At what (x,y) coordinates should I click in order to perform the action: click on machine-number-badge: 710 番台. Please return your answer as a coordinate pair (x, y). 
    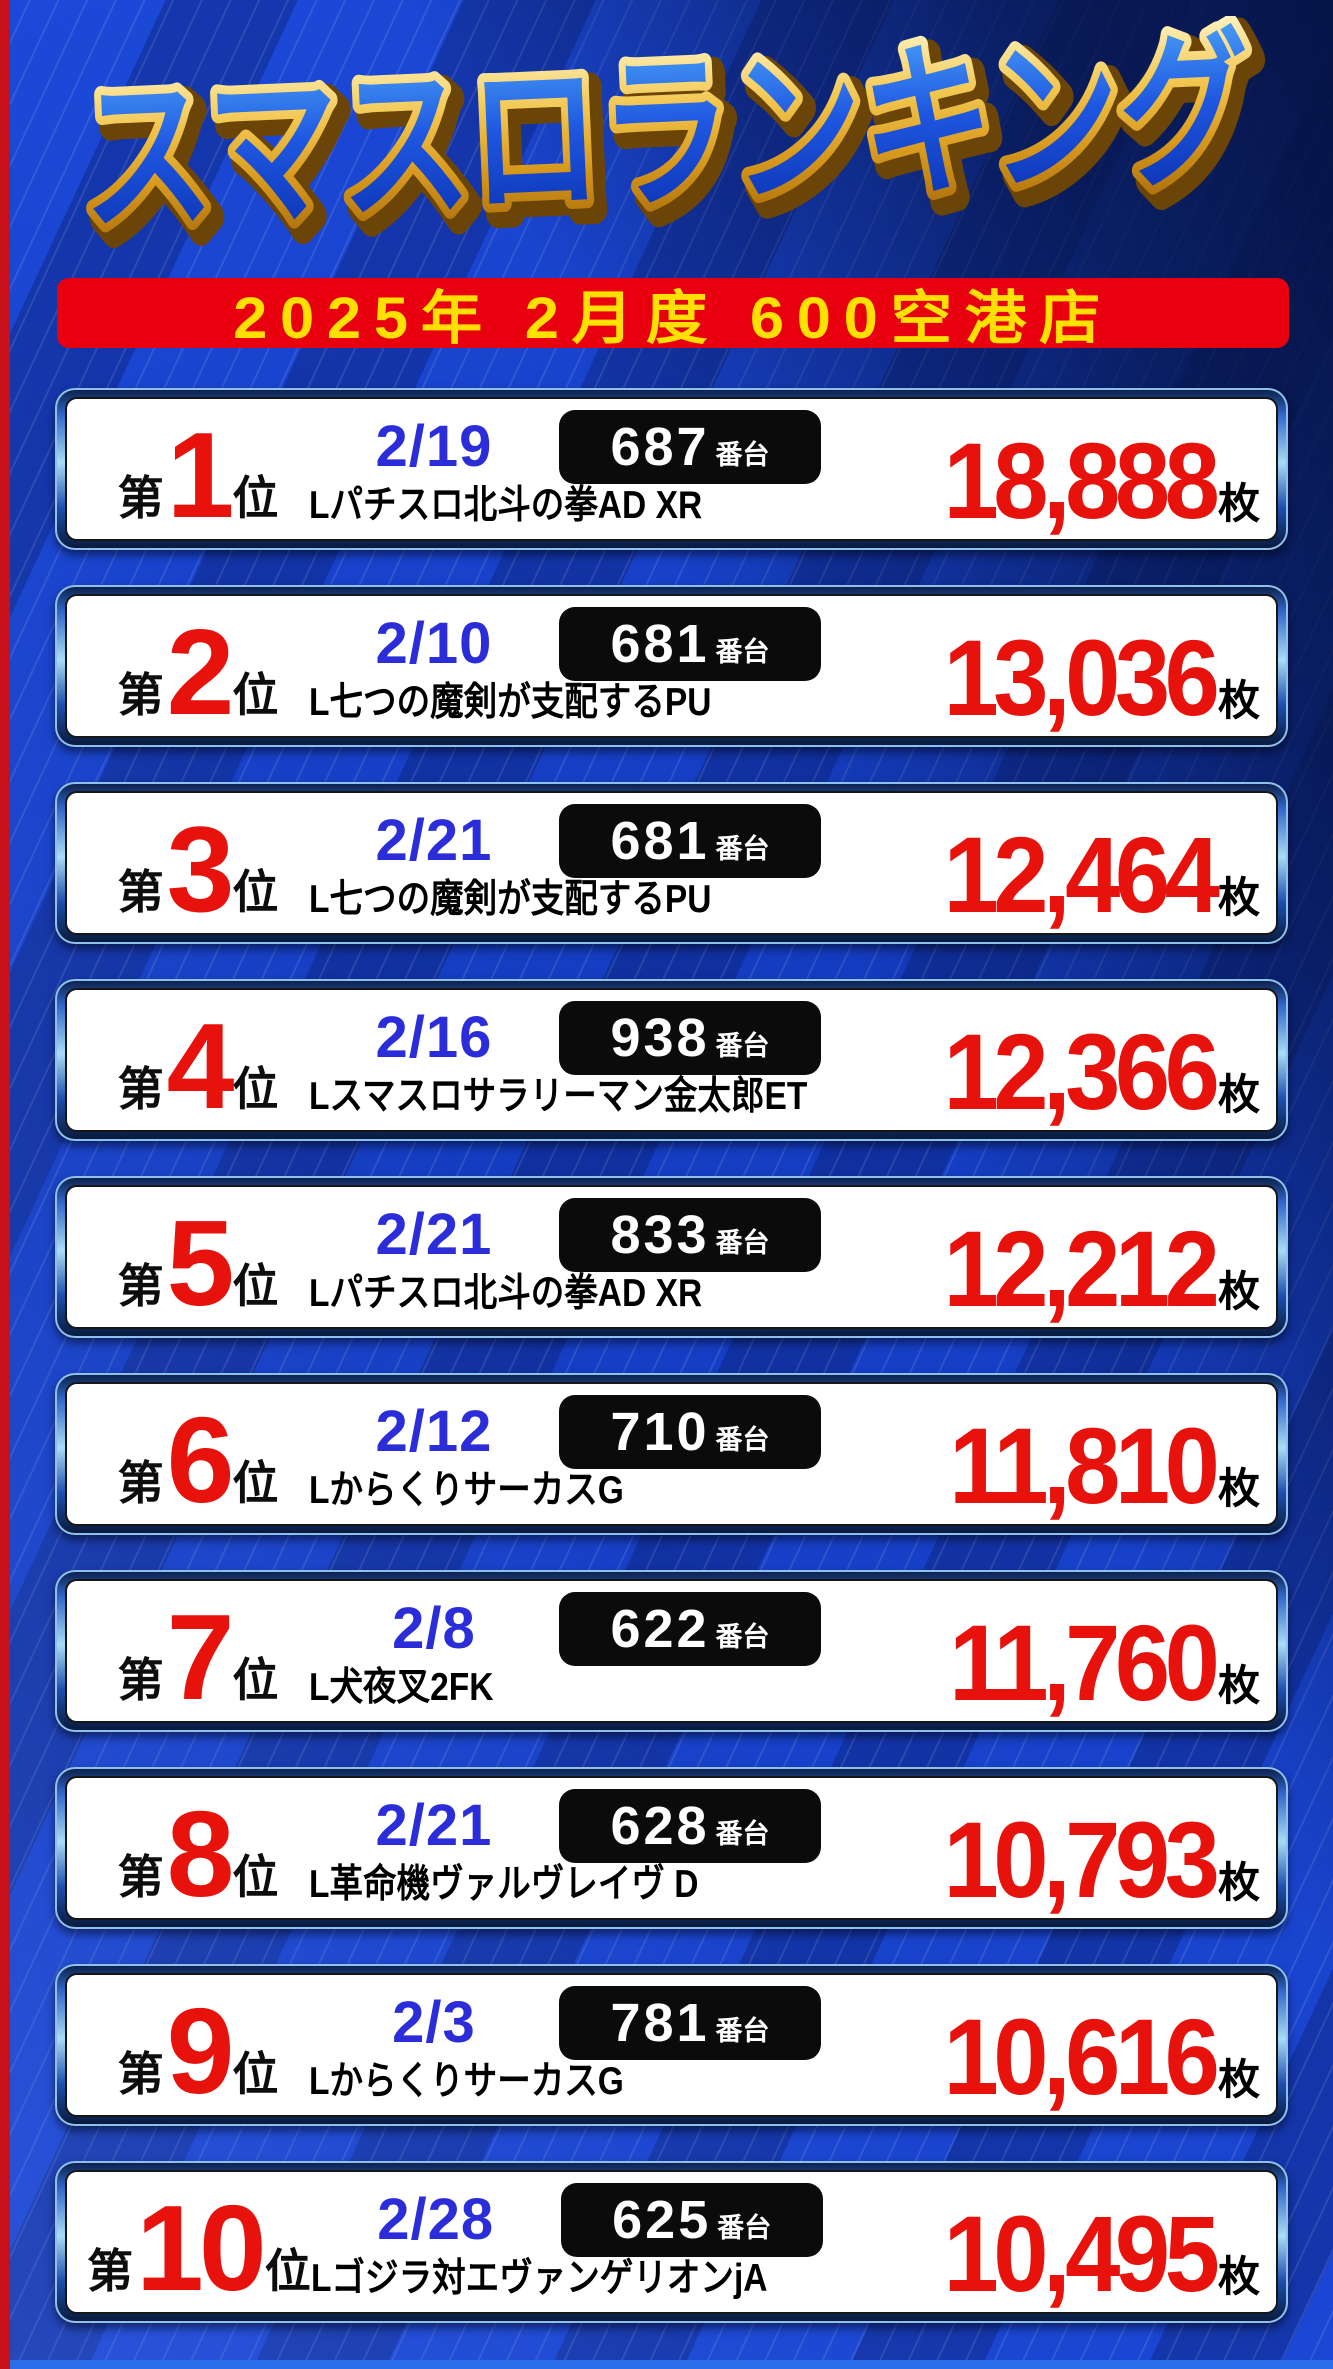
    Looking at the image, I should click on (690, 1432).